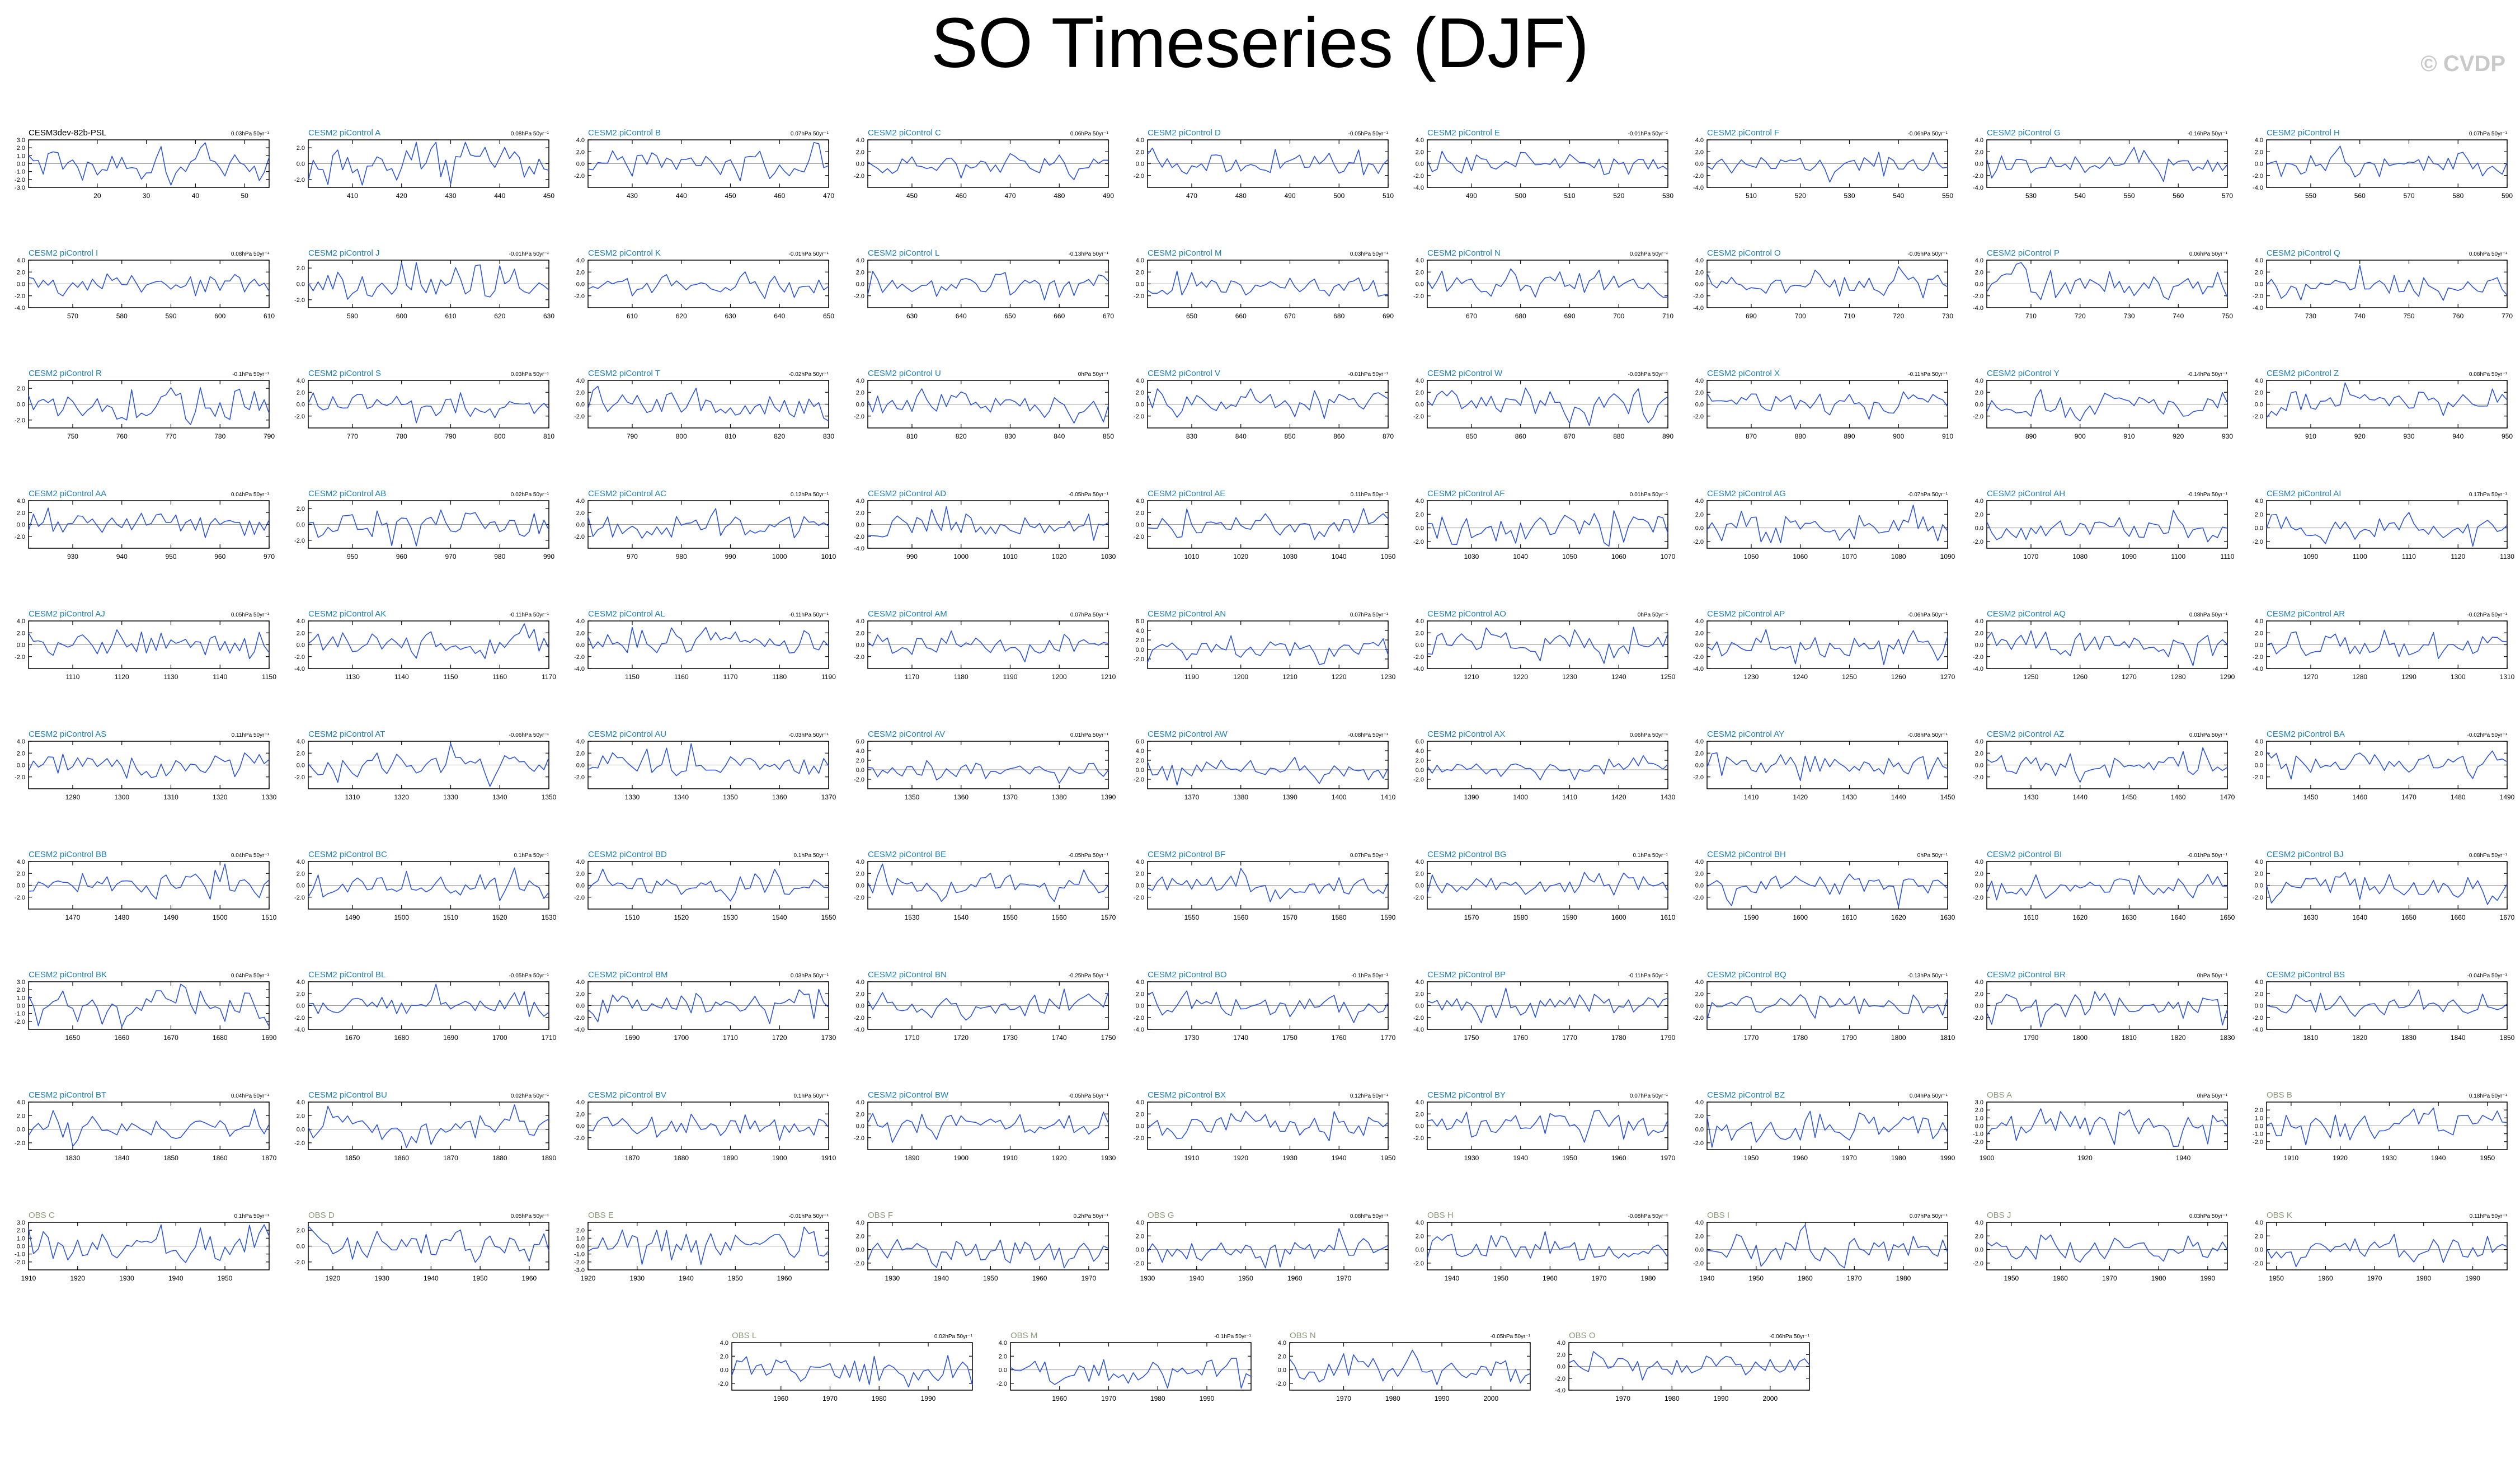 Image resolution: width=2520 pixels, height=1464 pixels. I want to click on panel-title: OBS I, so click(1718, 1216).